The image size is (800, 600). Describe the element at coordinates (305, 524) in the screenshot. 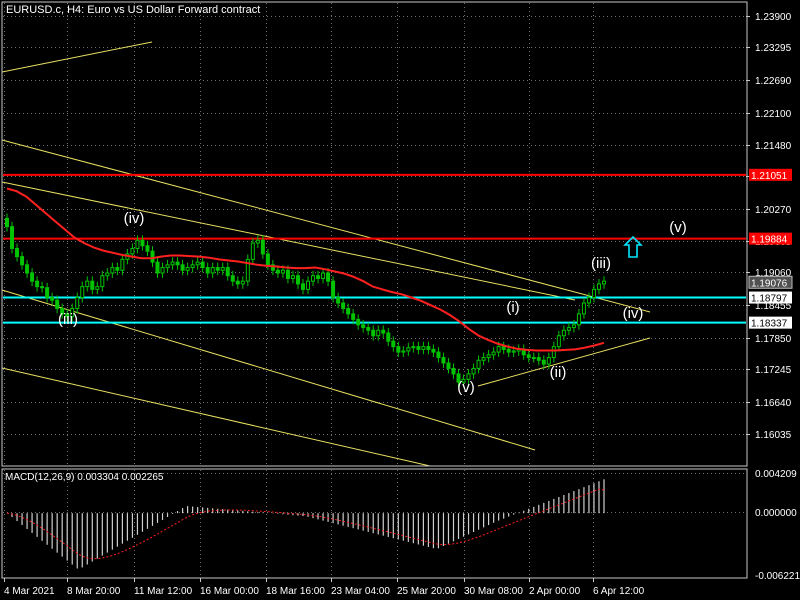

I see `macd-signal-line` at that location.